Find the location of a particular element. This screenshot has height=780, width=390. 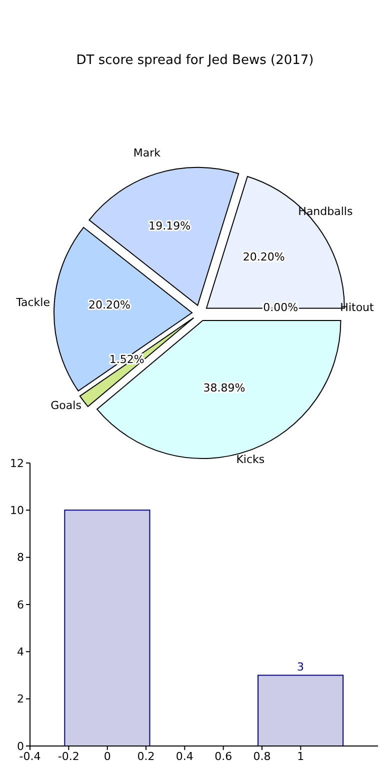

y-tick-label: 8 is located at coordinates (20, 557).